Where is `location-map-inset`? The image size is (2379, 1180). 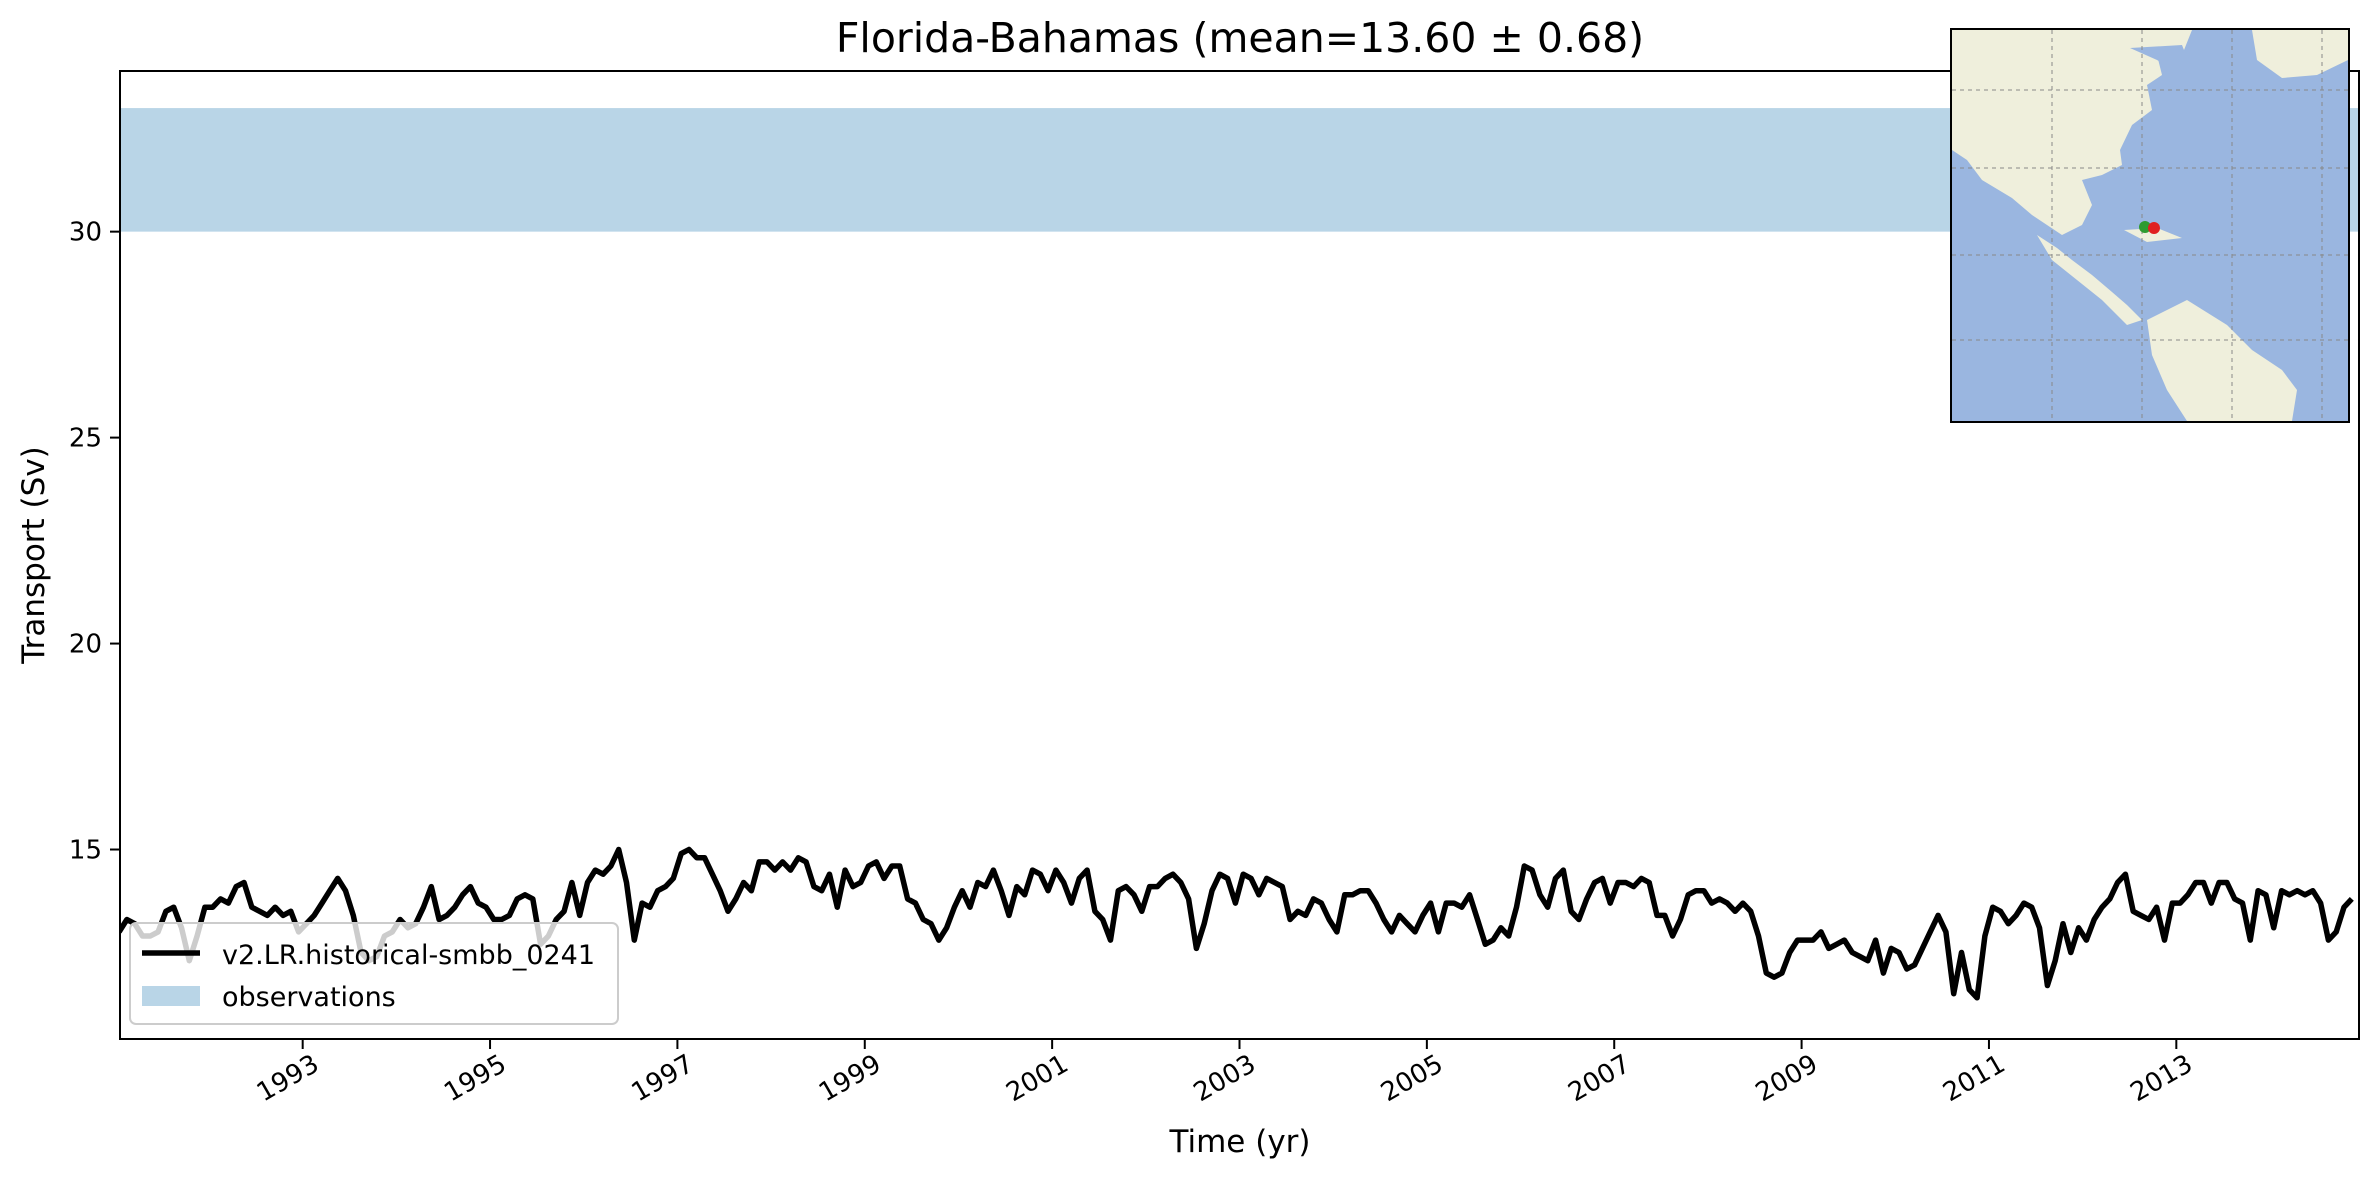 location-map-inset is located at coordinates (2150, 225).